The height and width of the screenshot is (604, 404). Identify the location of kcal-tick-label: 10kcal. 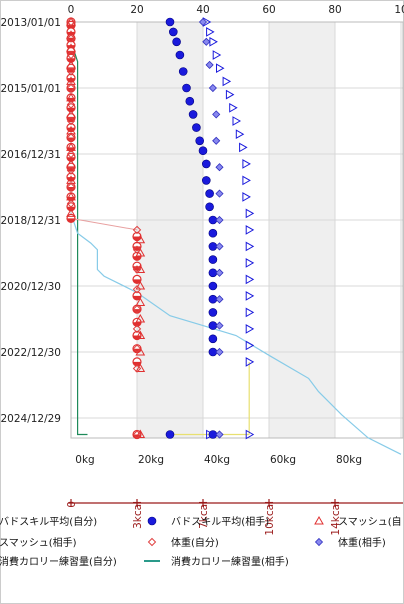
(270, 518).